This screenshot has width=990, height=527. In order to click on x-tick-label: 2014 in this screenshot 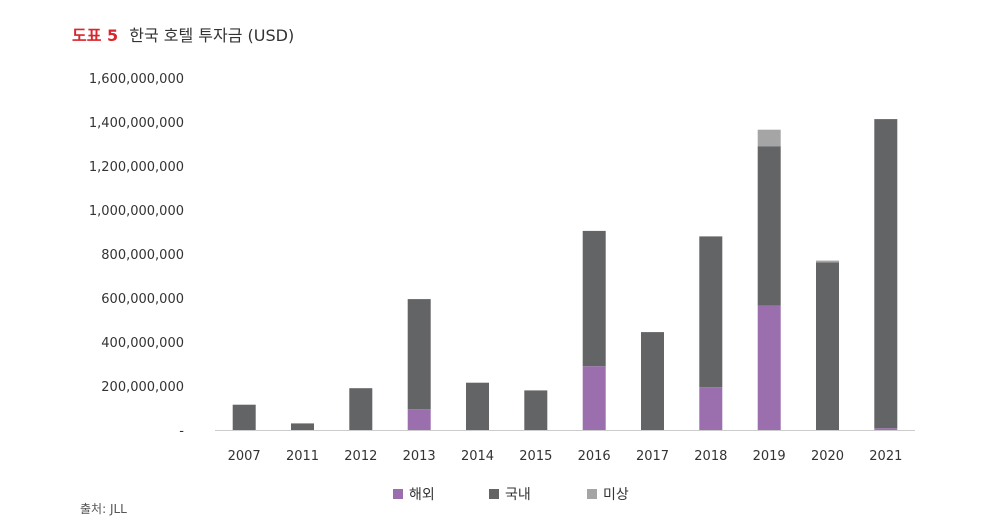, I will do `click(477, 456)`.